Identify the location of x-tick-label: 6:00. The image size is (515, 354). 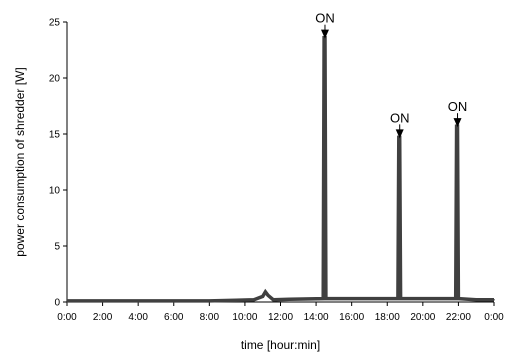
(174, 317).